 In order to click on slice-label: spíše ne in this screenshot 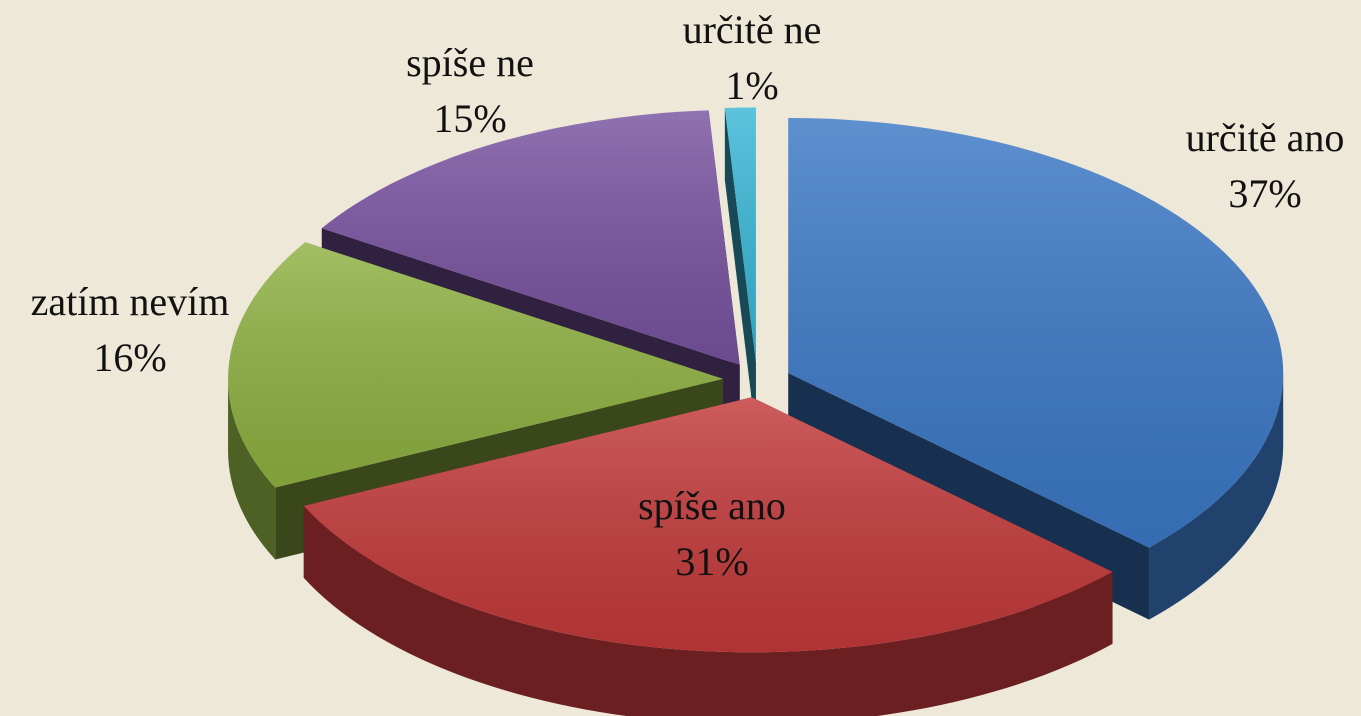, I will do `click(470, 62)`.